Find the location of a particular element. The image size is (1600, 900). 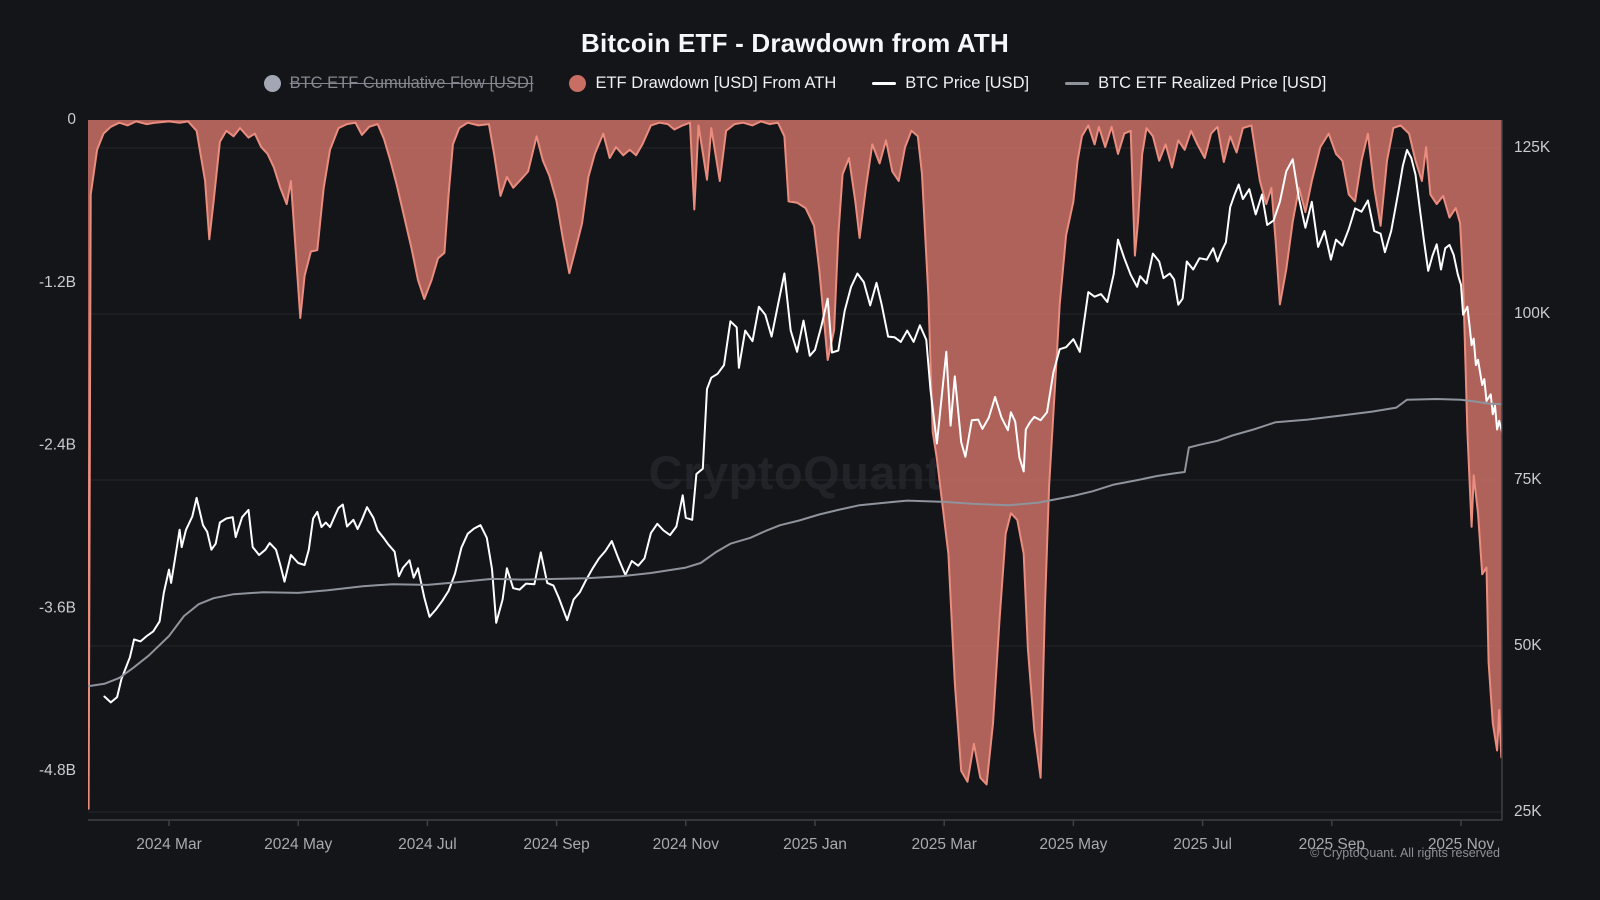

legend-item-cumulative-flow: BTC ETF Cumulative Flow [USD] is located at coordinates (398, 83).